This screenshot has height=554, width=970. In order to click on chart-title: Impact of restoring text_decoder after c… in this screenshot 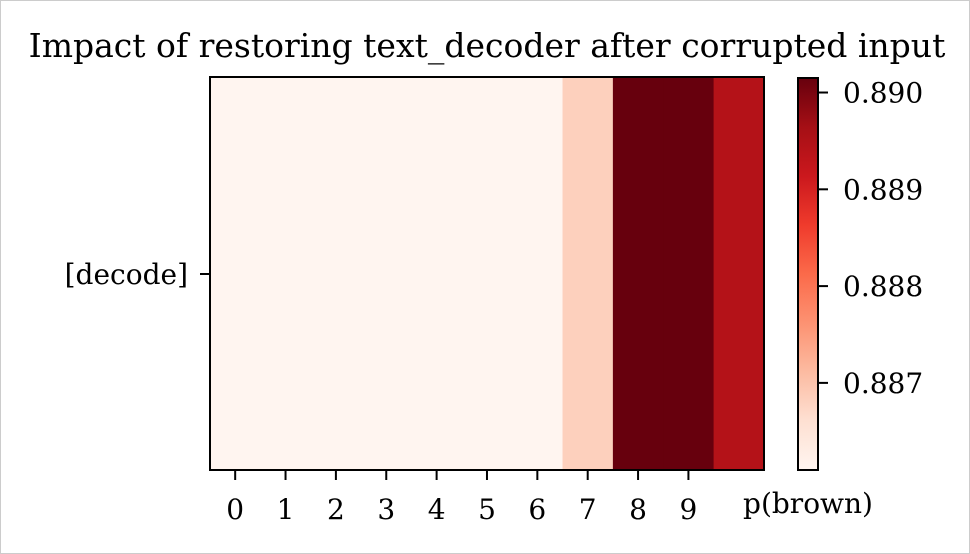, I will do `click(487, 46)`.